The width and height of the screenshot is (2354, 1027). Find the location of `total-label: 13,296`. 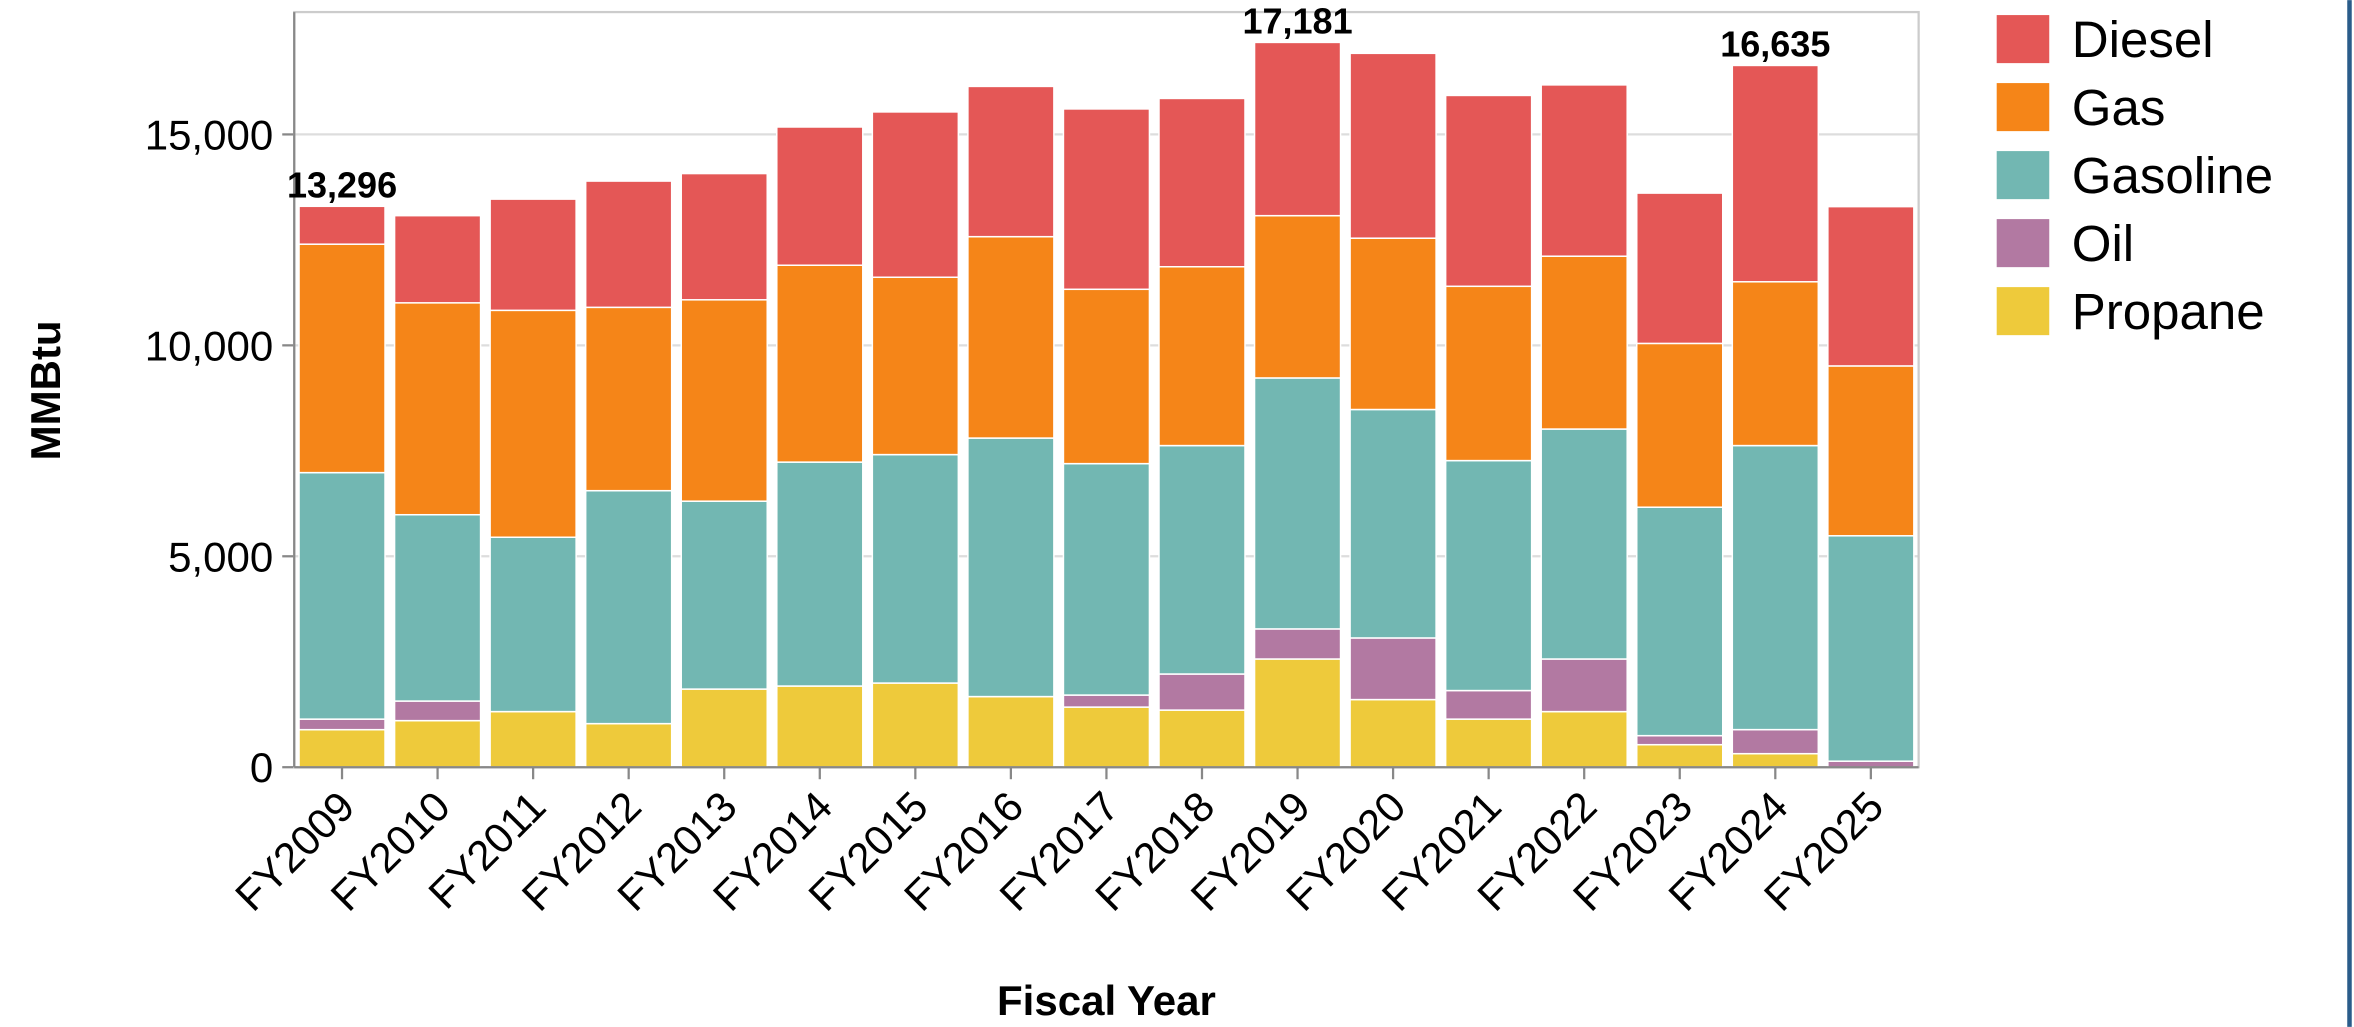

total-label: 13,296 is located at coordinates (342, 184).